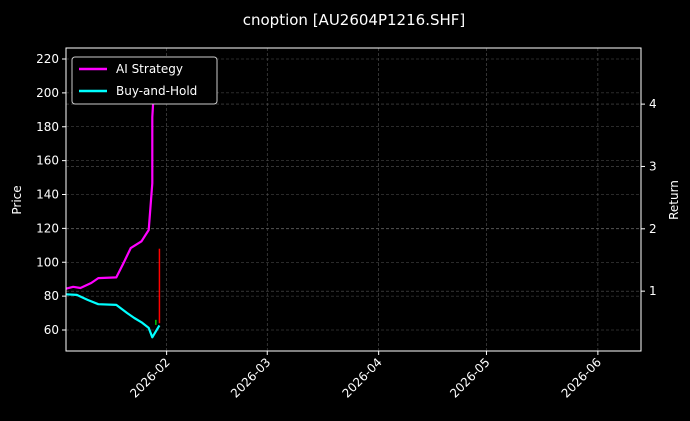  I want to click on y2-tick-label: 2, so click(653, 229).